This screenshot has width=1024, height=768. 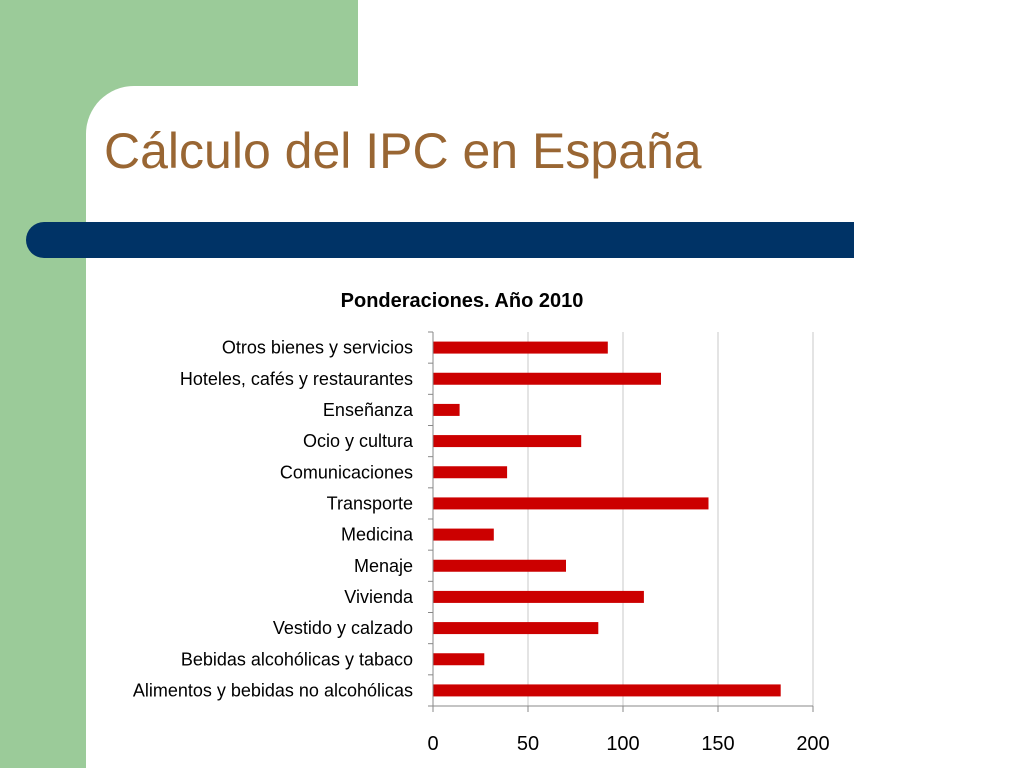 I want to click on category-label: Otros bienes y servicios, so click(x=317, y=348).